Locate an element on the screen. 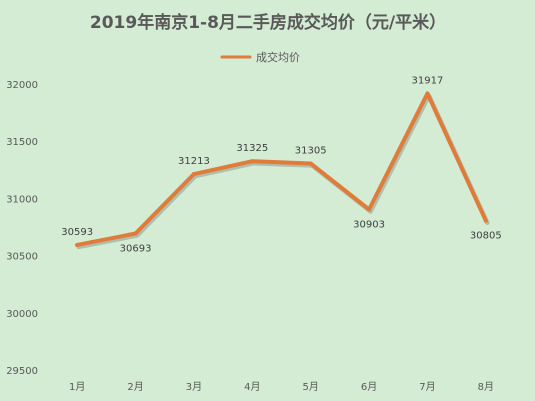  data-label: 30805 is located at coordinates (486, 236).